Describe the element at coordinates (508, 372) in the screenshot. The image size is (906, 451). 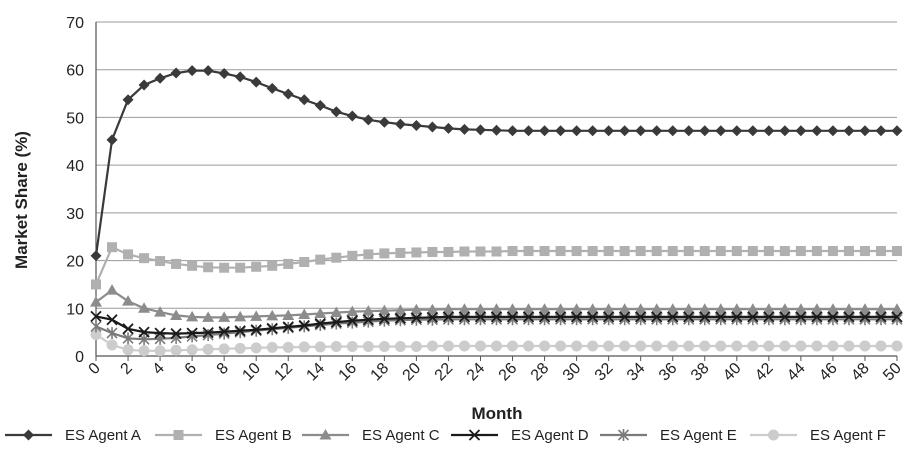
I see `x-tick-label: 26` at that location.